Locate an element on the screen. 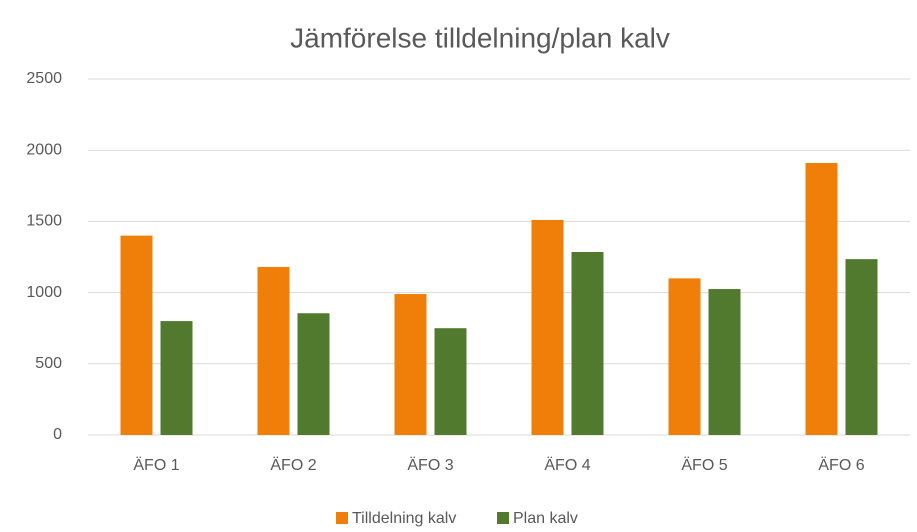 This screenshot has width=917, height=532. x-tick-label: ÄFO 5 is located at coordinates (704, 465).